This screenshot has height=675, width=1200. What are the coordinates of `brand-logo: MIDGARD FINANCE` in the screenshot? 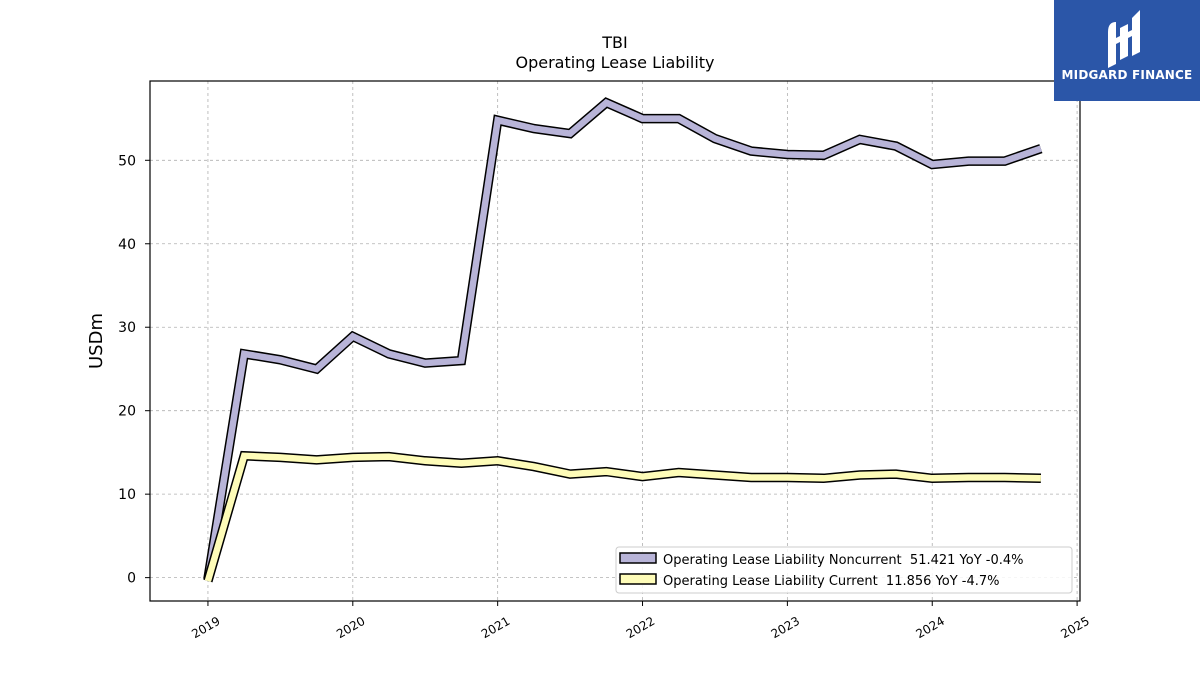 It's located at (1127, 50).